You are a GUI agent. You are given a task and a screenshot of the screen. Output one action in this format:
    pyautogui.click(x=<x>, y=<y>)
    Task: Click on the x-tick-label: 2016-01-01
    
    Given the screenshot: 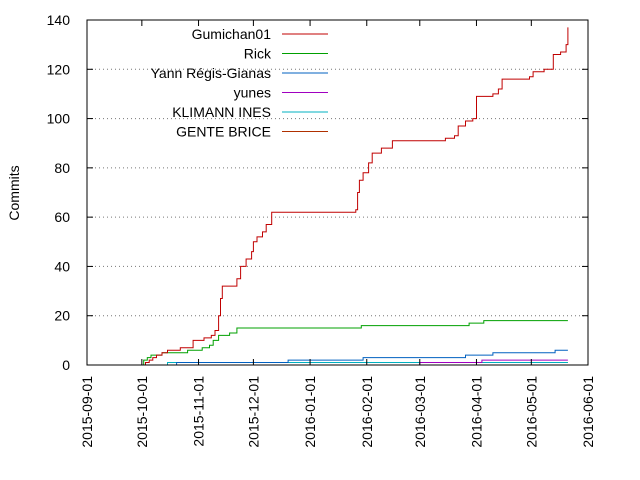 What is the action you would take?
    pyautogui.click(x=310, y=412)
    